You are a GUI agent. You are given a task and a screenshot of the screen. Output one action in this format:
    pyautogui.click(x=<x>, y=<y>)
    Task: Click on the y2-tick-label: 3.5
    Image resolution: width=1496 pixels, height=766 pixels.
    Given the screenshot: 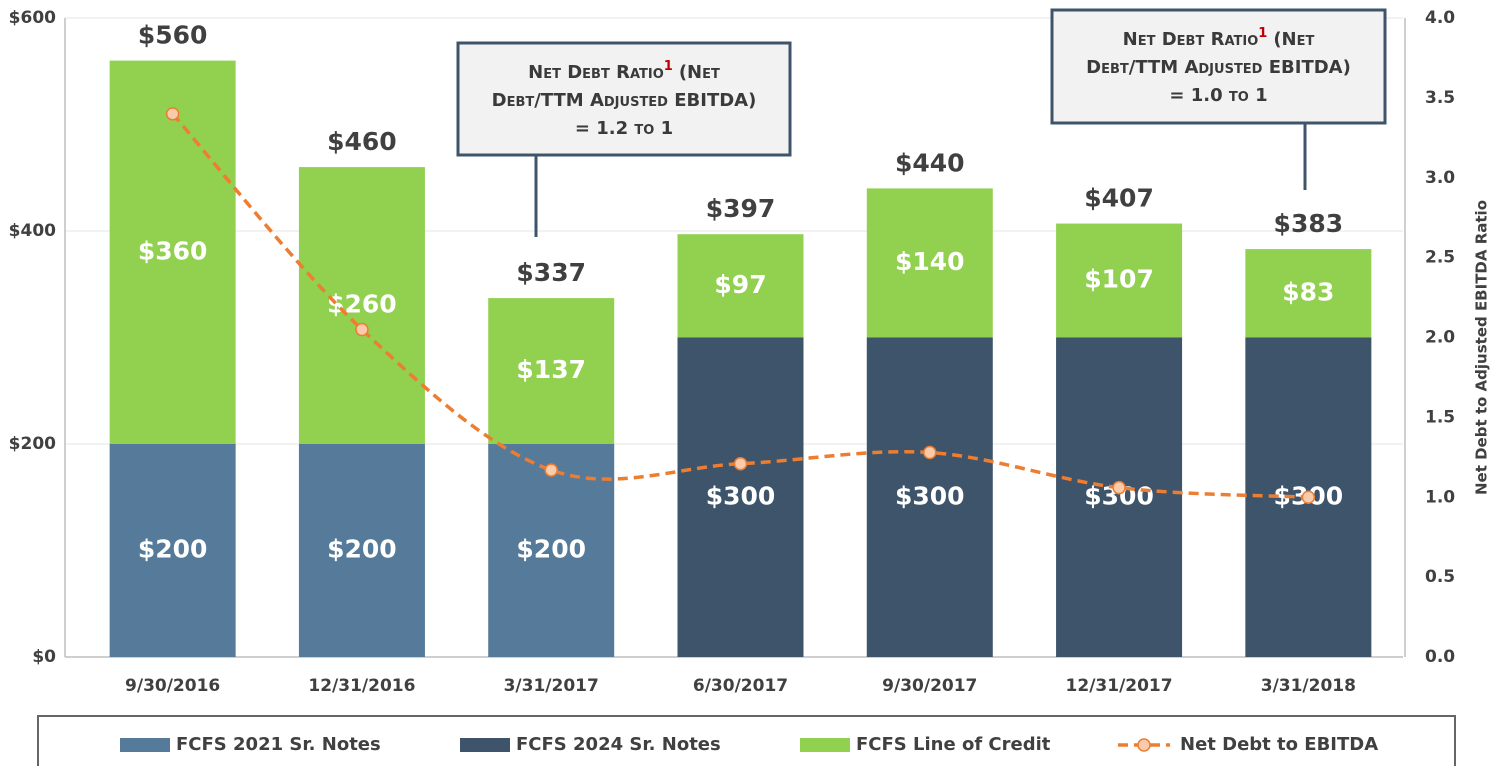 What is the action you would take?
    pyautogui.click(x=1440, y=98)
    